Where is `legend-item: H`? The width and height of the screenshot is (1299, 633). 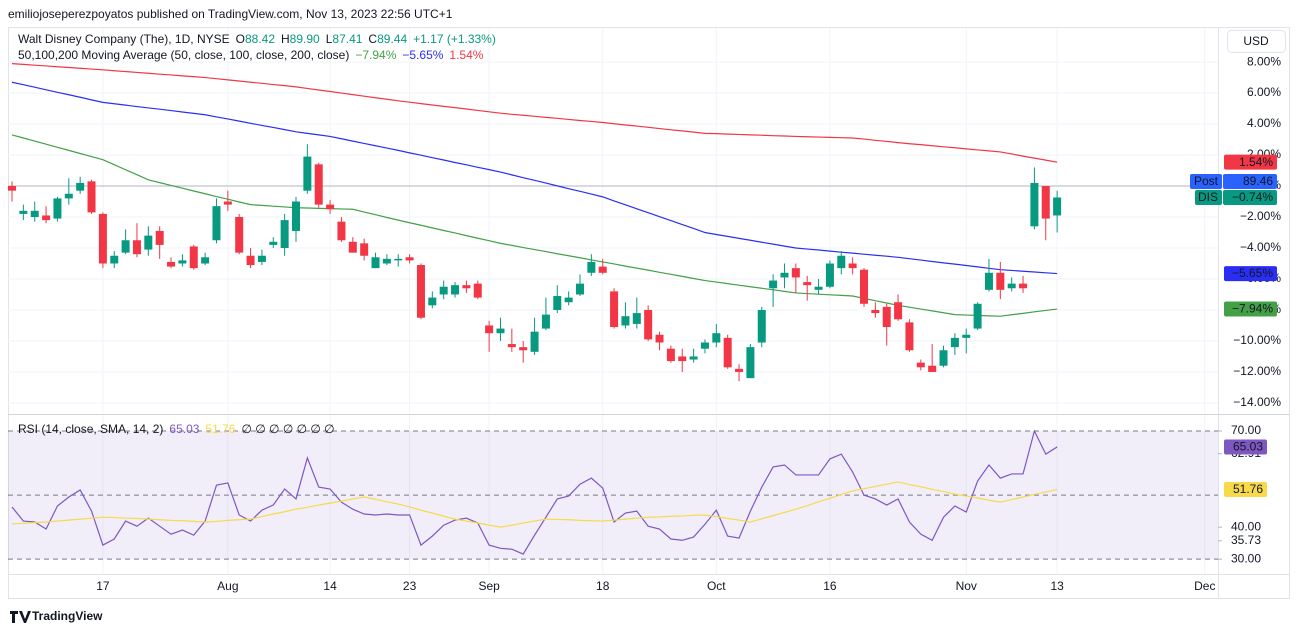
legend-item: H is located at coordinates (285, 39).